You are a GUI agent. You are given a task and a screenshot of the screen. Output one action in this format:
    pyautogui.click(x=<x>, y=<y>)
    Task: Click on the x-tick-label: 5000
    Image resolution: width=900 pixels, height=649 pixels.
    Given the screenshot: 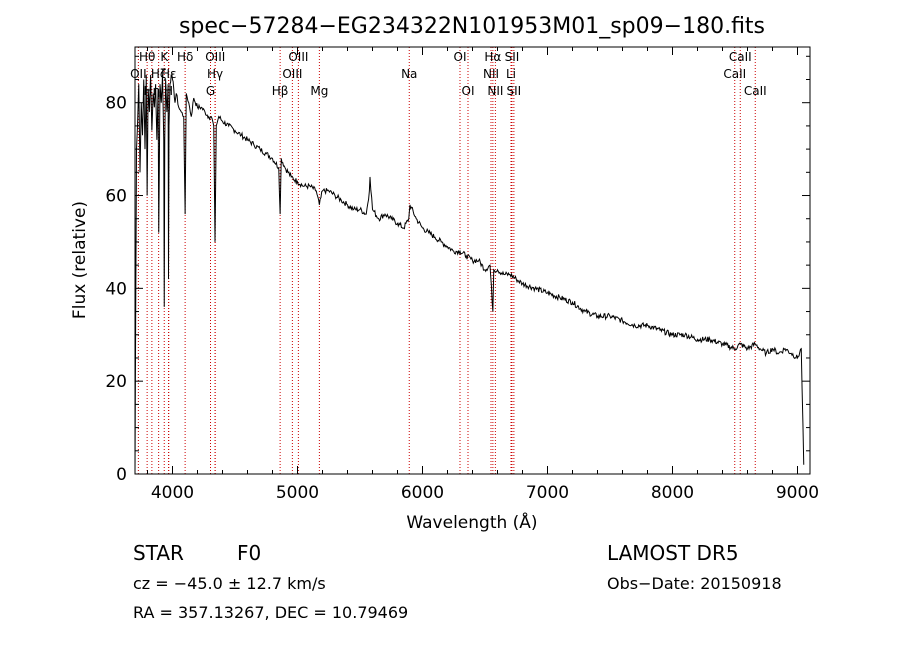 What is the action you would take?
    pyautogui.click(x=297, y=493)
    